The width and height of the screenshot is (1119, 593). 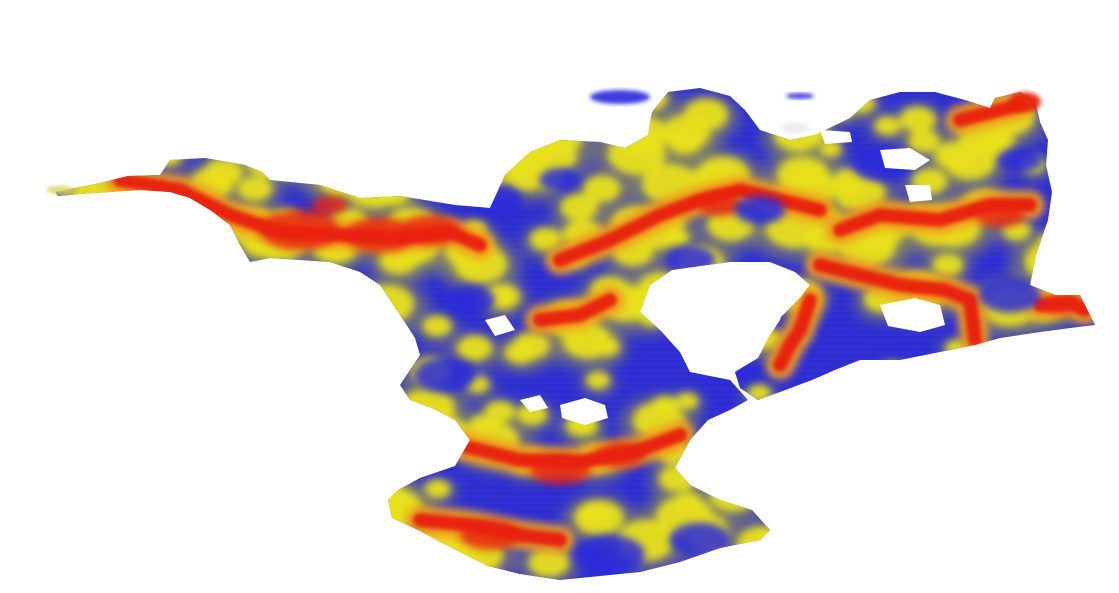 What do you see at coordinates (620, 97) in the screenshot?
I see `terrain-island` at bounding box center [620, 97].